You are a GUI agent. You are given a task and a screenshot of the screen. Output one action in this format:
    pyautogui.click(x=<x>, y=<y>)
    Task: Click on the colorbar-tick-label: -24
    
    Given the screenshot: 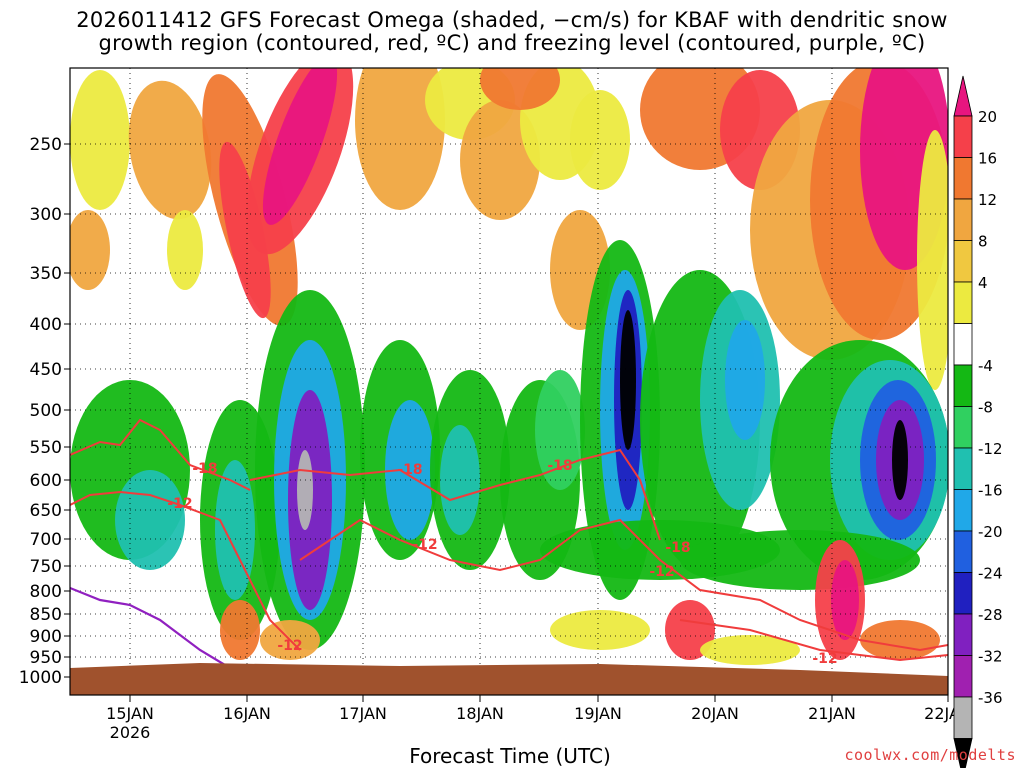 What is the action you would take?
    pyautogui.click(x=990, y=574)
    